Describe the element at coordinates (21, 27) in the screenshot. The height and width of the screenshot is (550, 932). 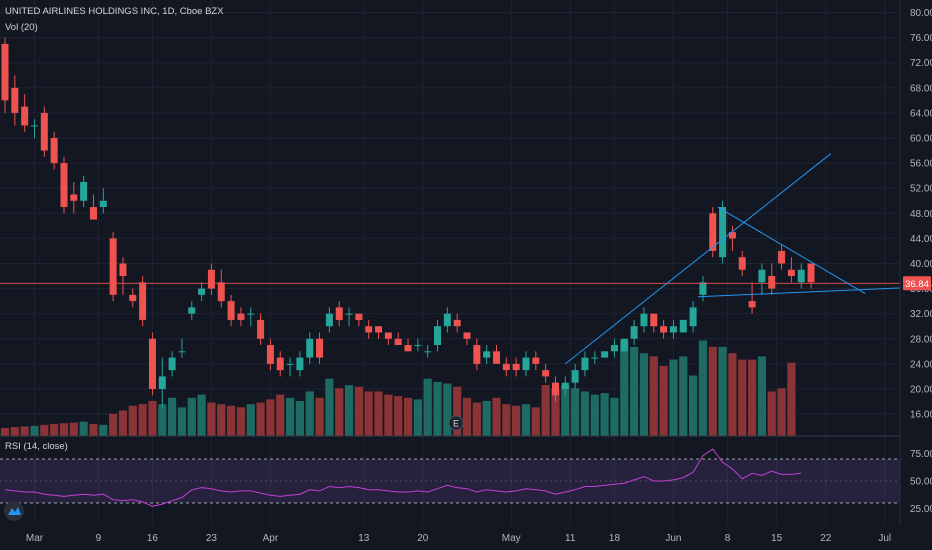
I see `volume-legend: Vol (20)` at that location.